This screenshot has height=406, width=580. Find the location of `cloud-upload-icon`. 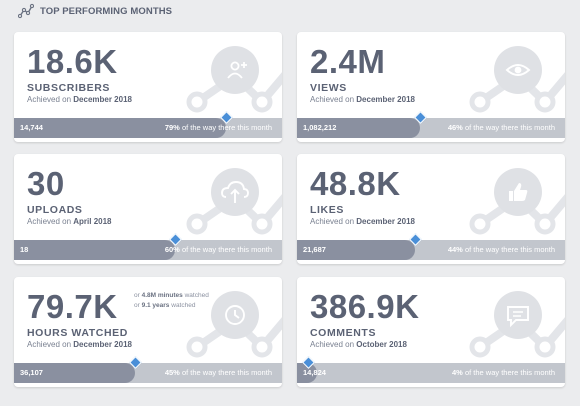

cloud-upload-icon is located at coordinates (235, 192).